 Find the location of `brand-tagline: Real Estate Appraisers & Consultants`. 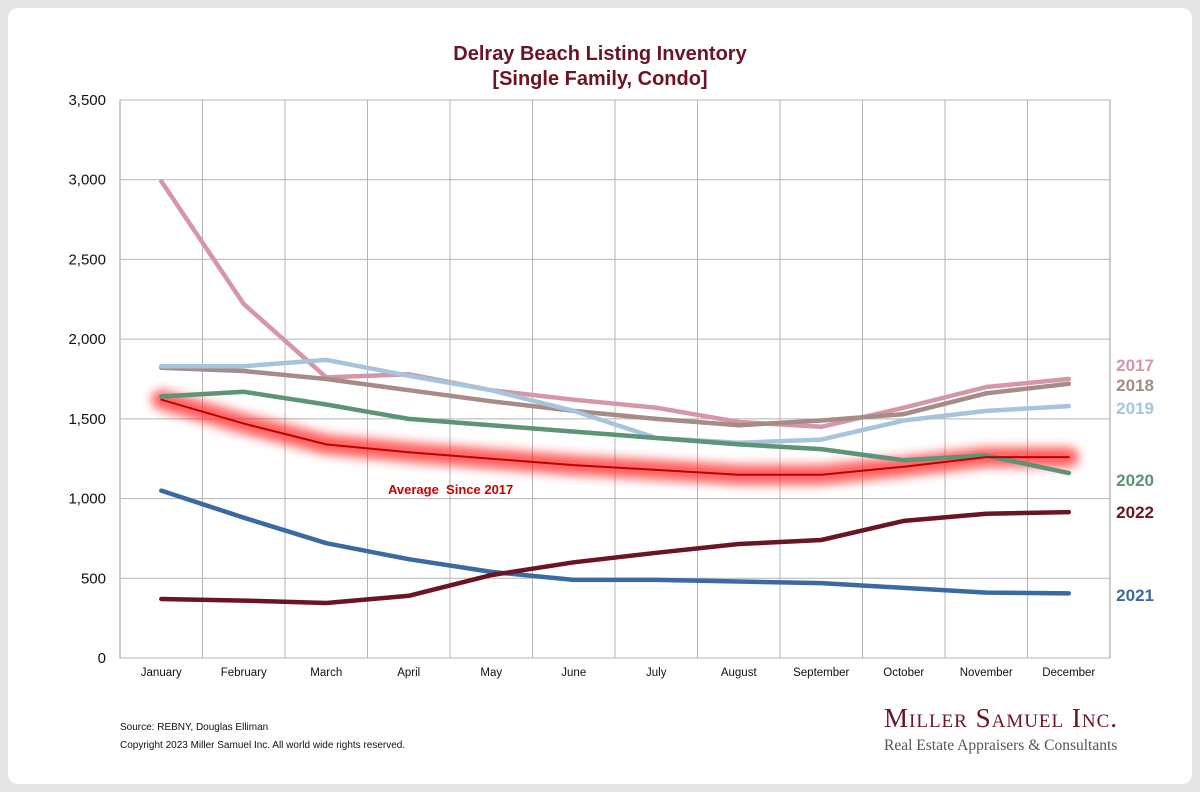

brand-tagline: Real Estate Appraisers & Consultants is located at coordinates (1001, 745).